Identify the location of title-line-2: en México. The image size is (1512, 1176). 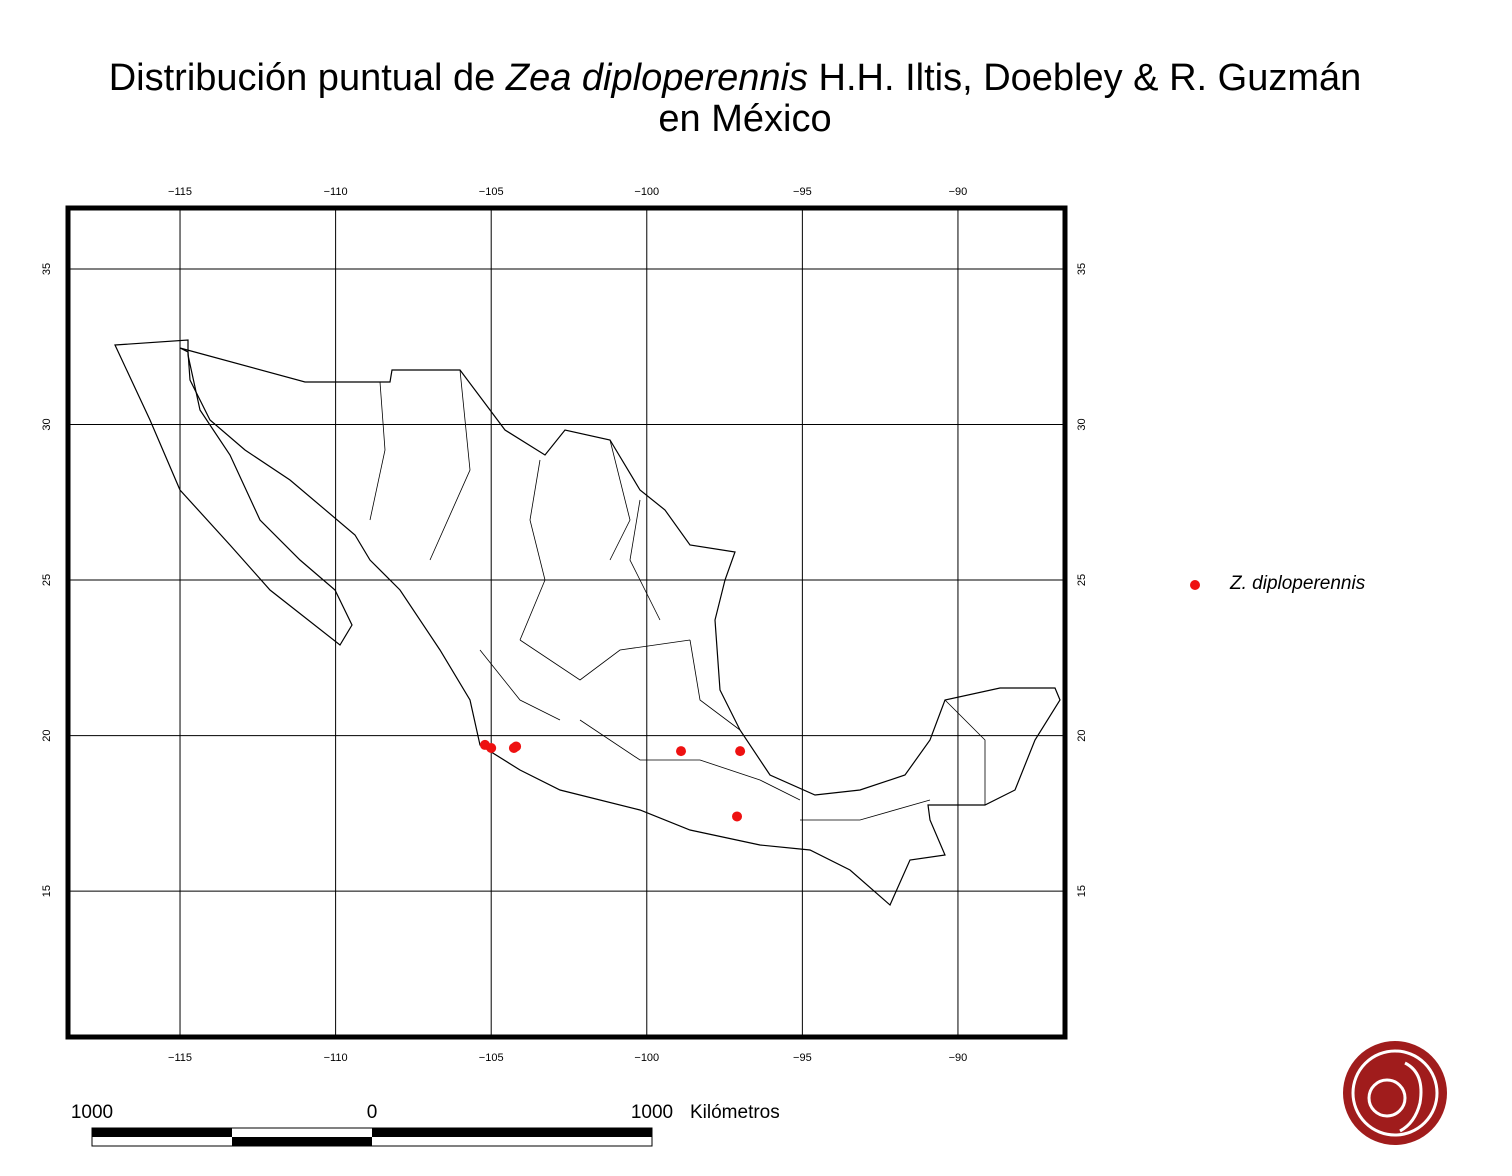
(744, 119).